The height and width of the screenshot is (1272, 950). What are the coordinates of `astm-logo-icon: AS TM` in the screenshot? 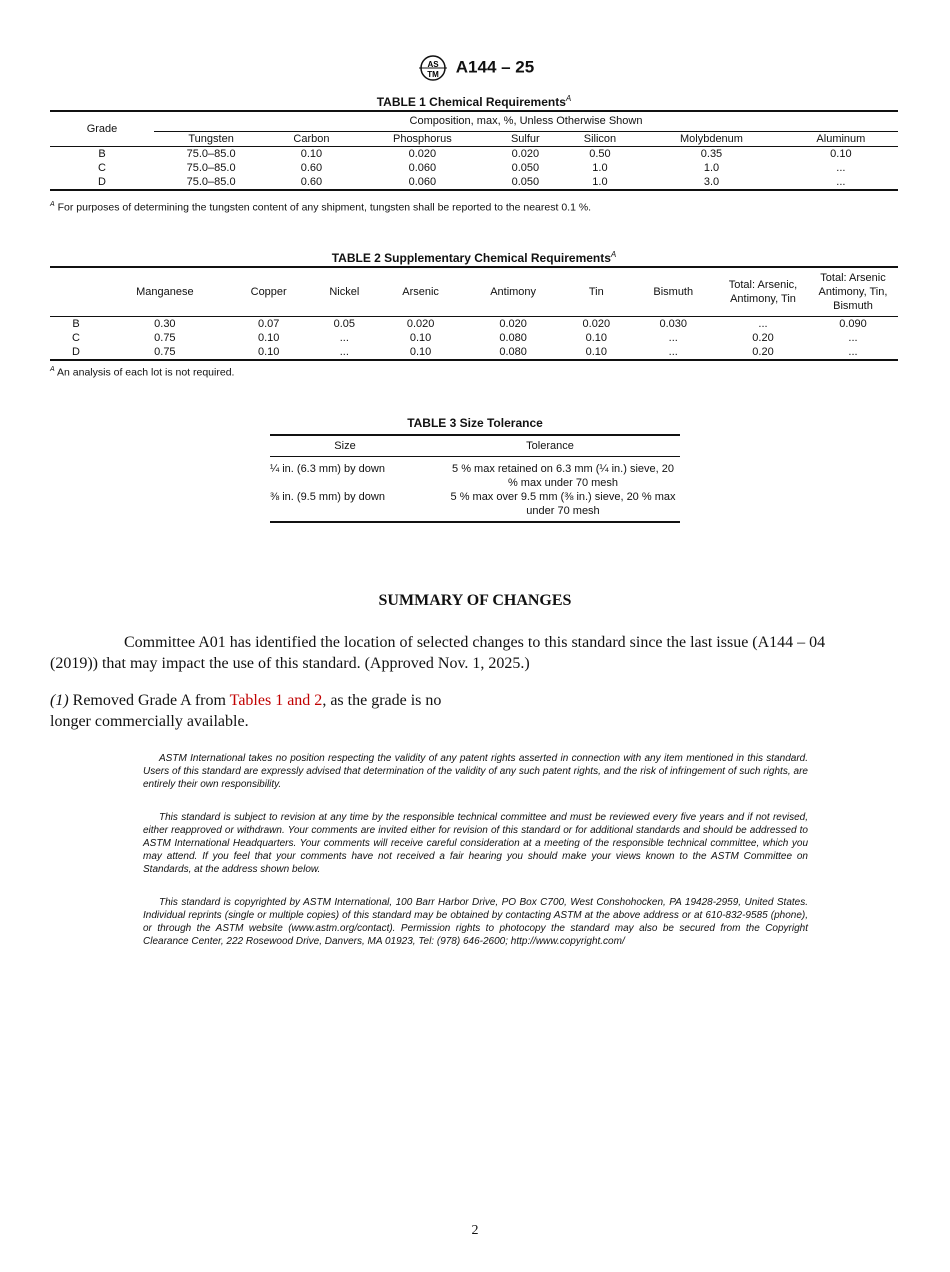 It's located at (432, 68).